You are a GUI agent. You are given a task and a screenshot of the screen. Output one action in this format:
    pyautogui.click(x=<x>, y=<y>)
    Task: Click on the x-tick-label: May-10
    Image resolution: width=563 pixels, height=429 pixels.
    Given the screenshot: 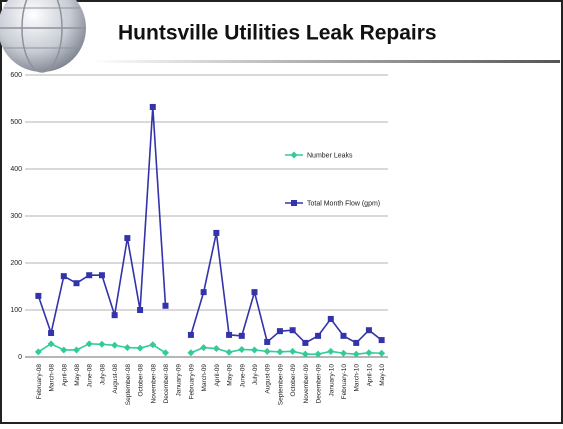 What is the action you would take?
    pyautogui.click(x=382, y=375)
    